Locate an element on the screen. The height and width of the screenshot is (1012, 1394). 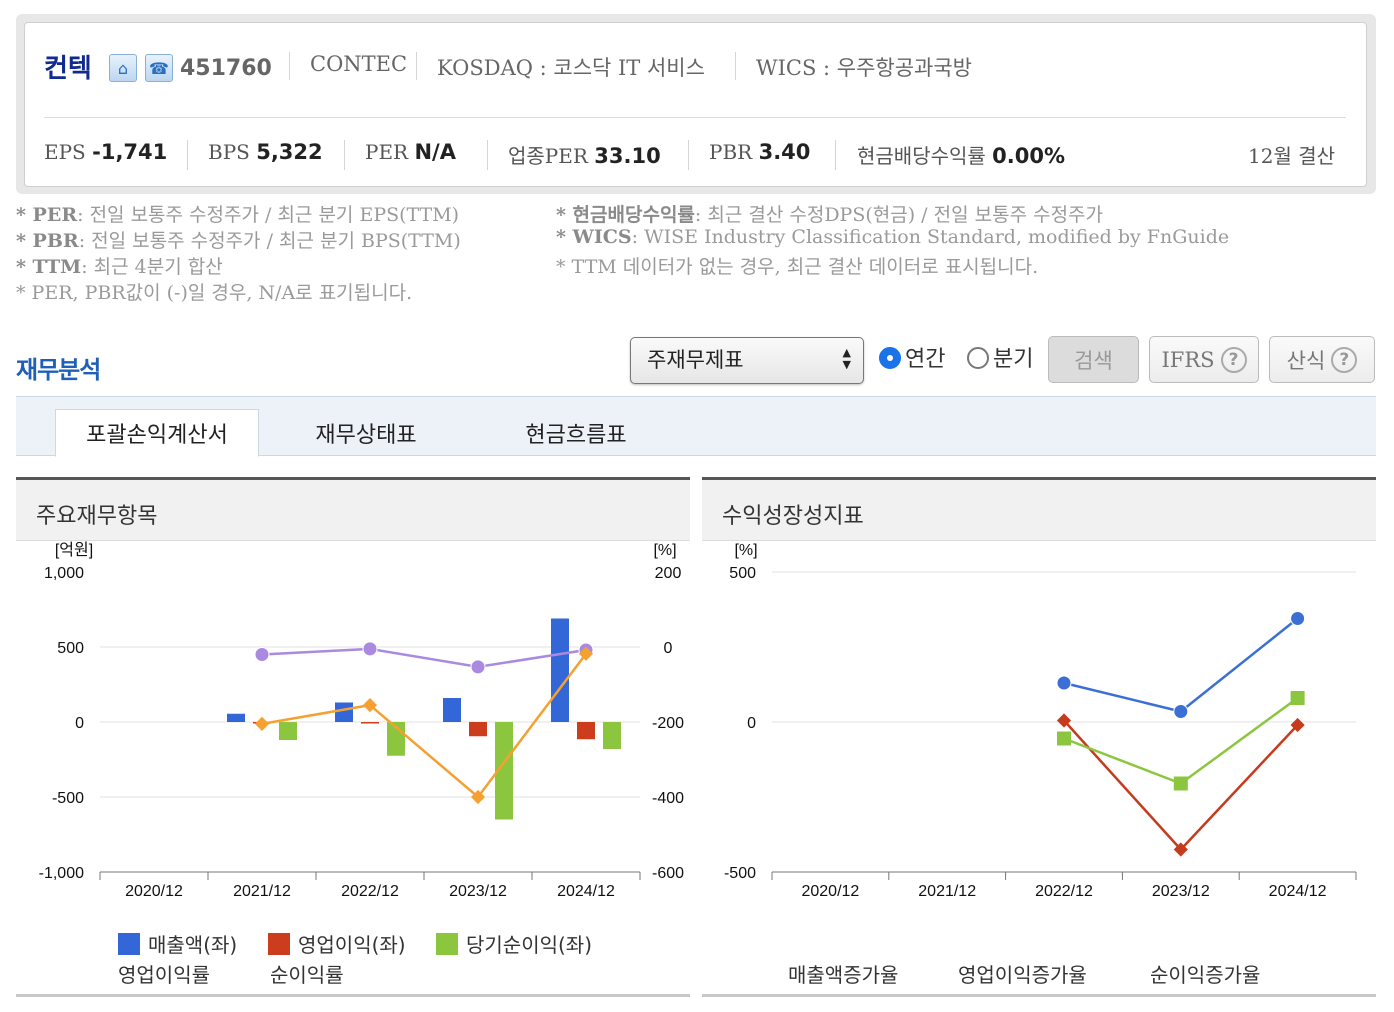
legend-net-margin: 순이익률 is located at coordinates (307, 975).